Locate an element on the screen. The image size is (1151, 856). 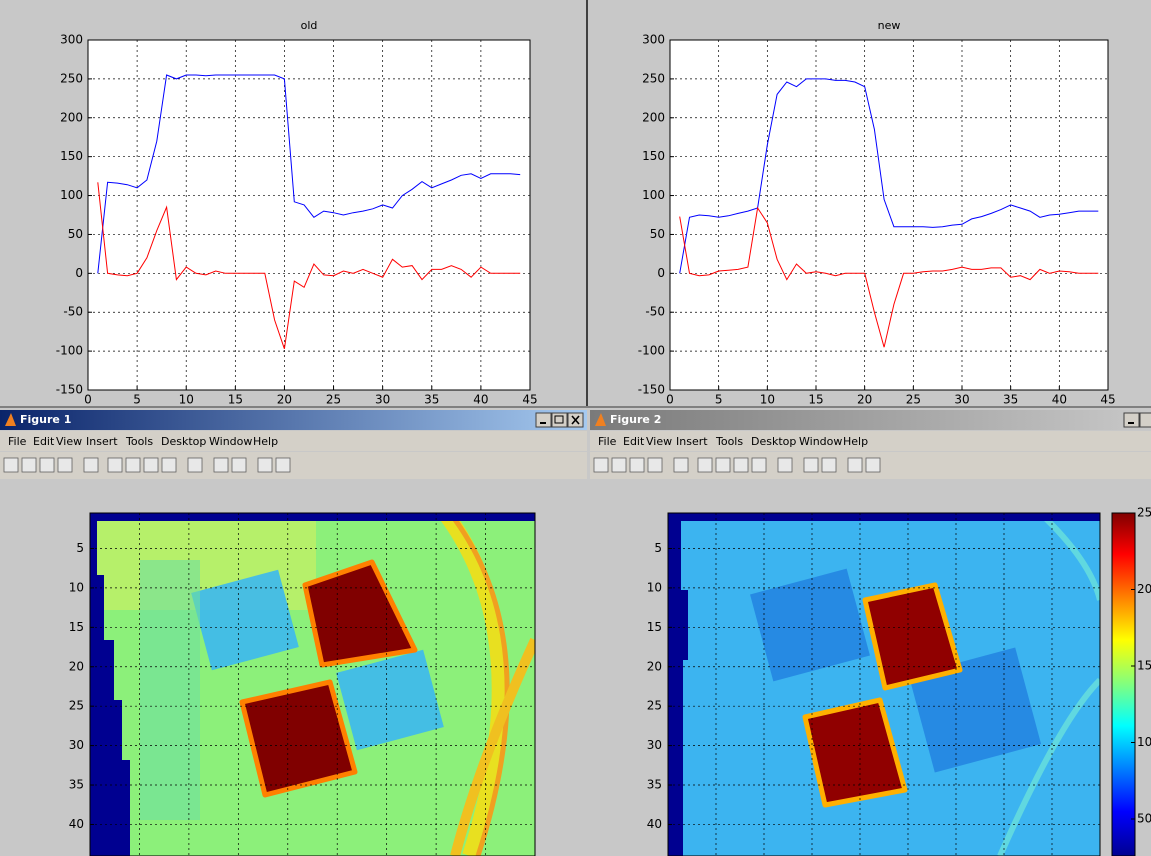
y-tick-label: 50 is located at coordinates (657, 234).